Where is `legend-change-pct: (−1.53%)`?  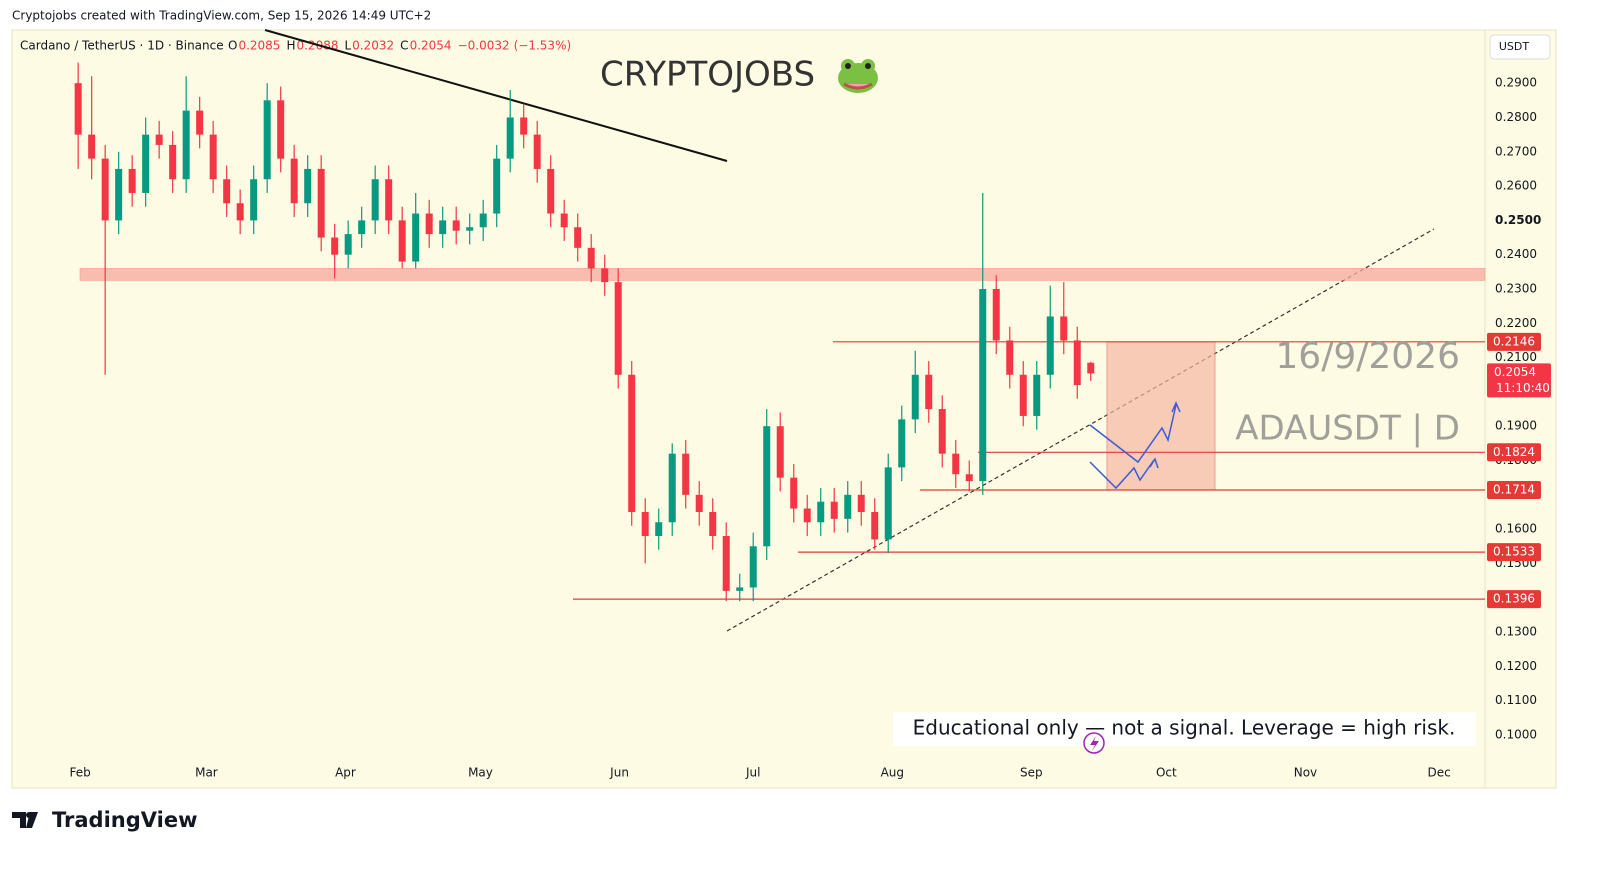
legend-change-pct: (−1.53%) is located at coordinates (543, 46).